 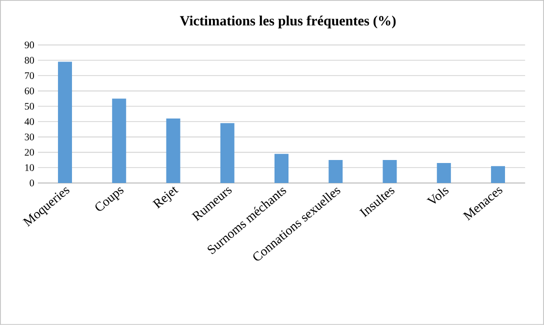 I want to click on y-tick-label: 60, so click(x=29, y=91).